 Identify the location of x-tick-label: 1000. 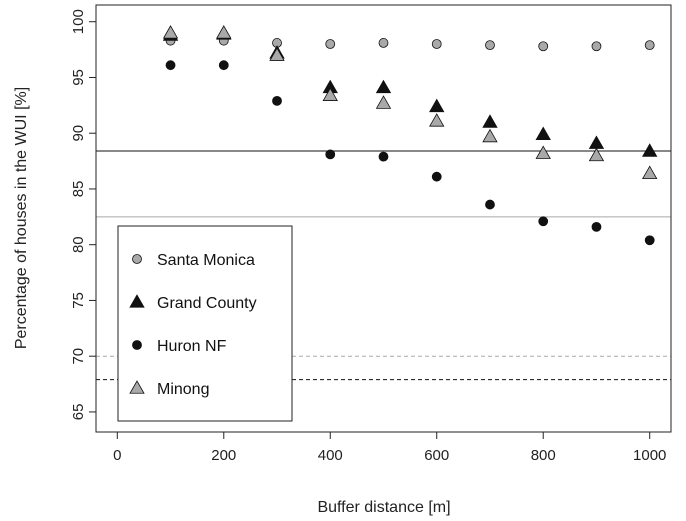
(649, 455).